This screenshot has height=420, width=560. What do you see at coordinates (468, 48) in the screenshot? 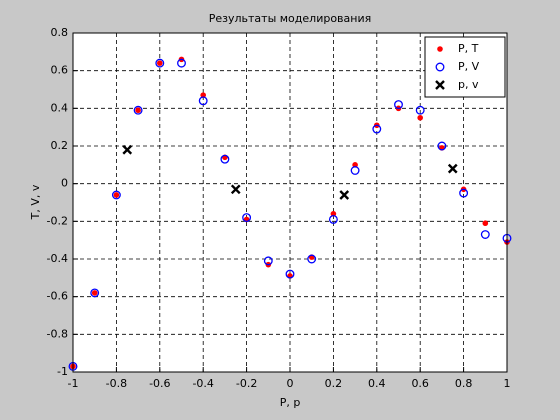
I see `legend-label: P, T` at bounding box center [468, 48].